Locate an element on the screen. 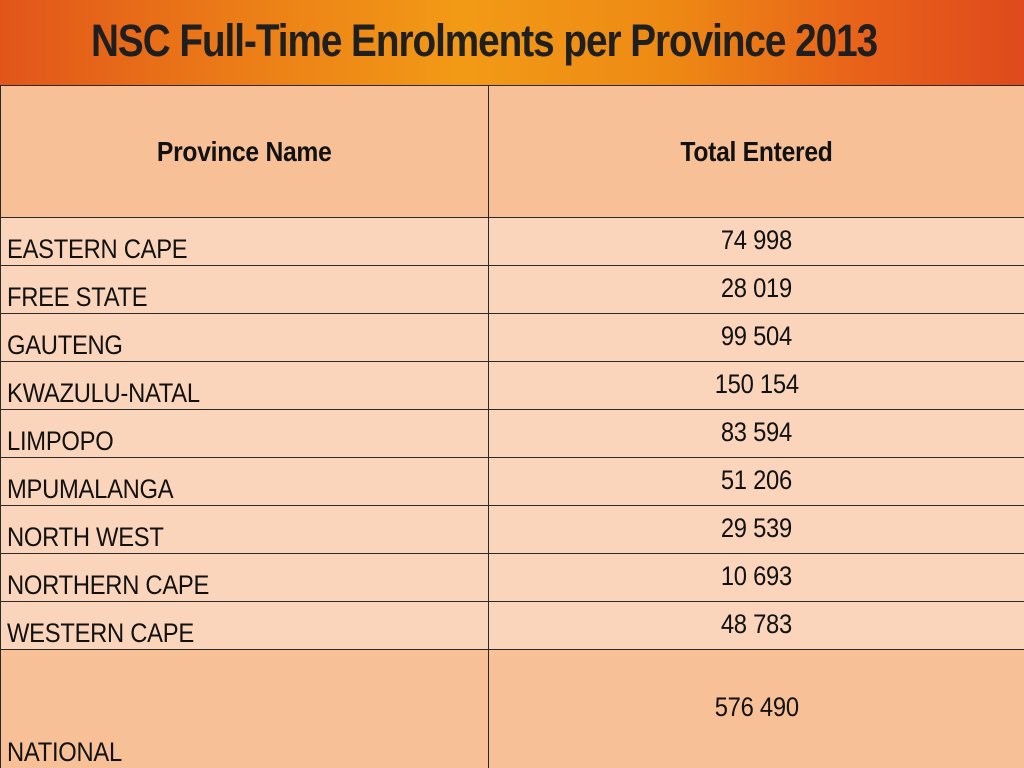 The width and height of the screenshot is (1024, 768). table-row: FREE STATE 28 019 is located at coordinates (512, 289).